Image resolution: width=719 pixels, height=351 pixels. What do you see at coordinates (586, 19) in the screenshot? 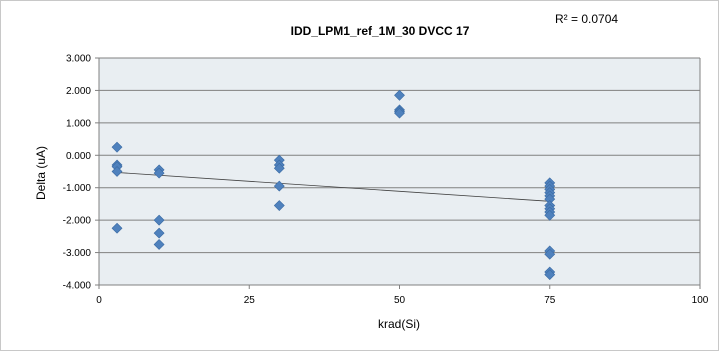
I see `r-squared-label: R² = 0.0704` at bounding box center [586, 19].